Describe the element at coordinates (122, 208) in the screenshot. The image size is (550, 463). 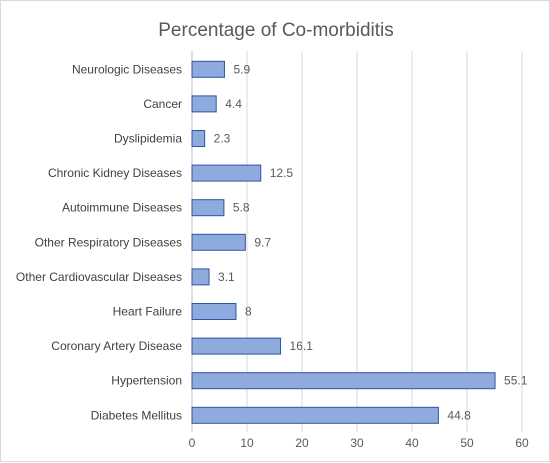
I see `category-label: Autoimmune Diseases` at that location.